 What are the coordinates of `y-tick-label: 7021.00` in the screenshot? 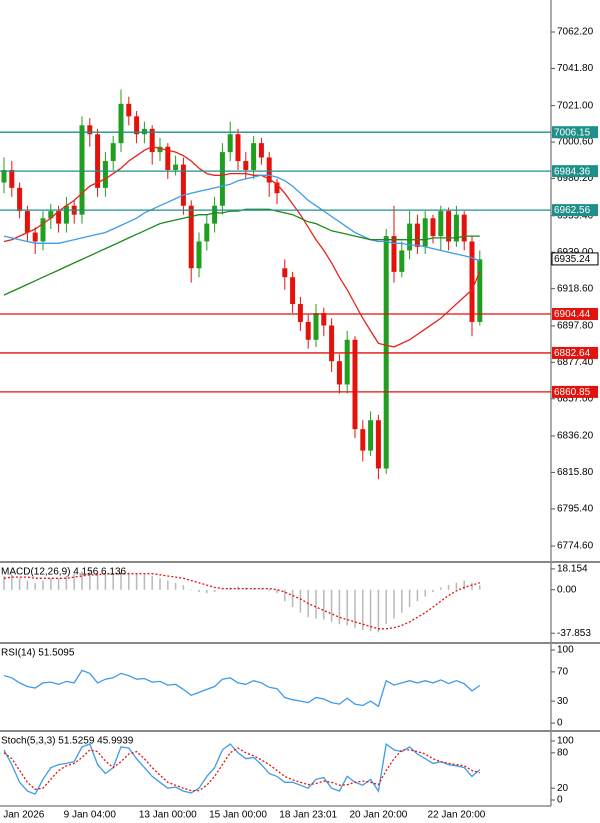 It's located at (575, 105).